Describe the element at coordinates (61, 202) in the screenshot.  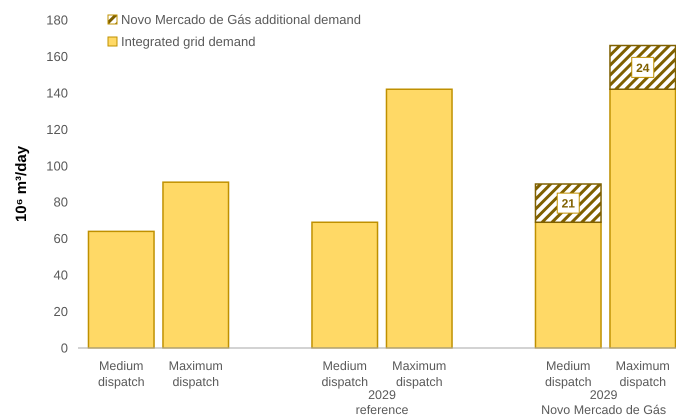
I see `y-tick-label: 80` at that location.